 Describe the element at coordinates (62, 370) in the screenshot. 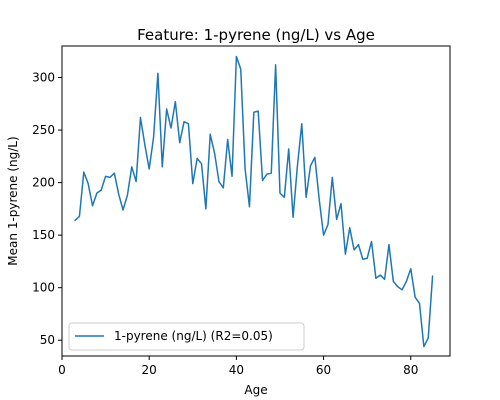

I see `x-tick-label: 0` at that location.